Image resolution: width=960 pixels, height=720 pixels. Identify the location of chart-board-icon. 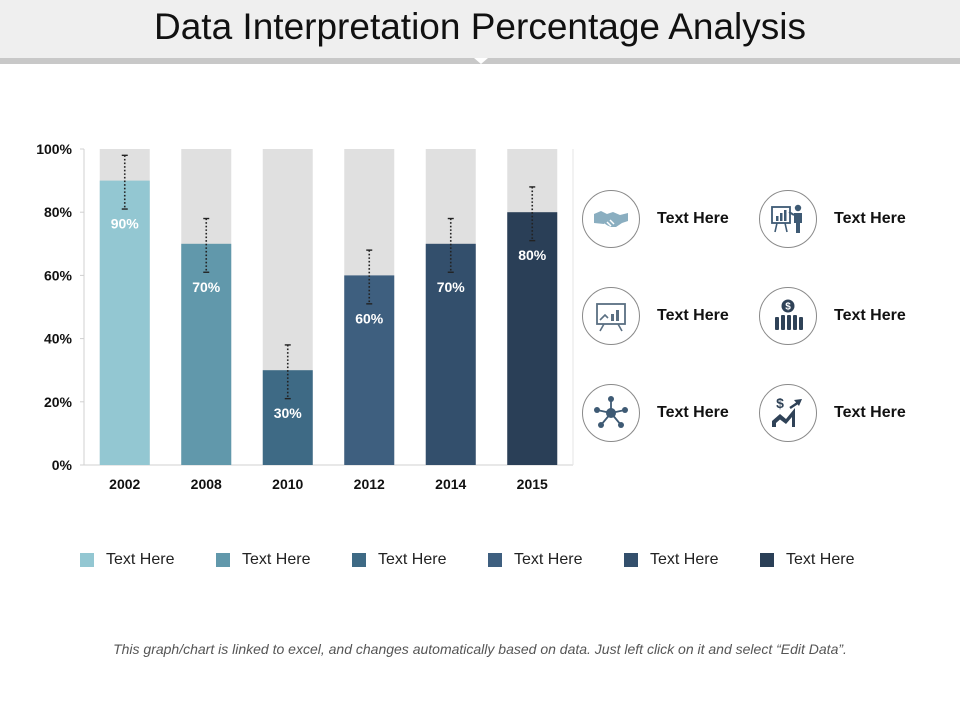
(611, 316).